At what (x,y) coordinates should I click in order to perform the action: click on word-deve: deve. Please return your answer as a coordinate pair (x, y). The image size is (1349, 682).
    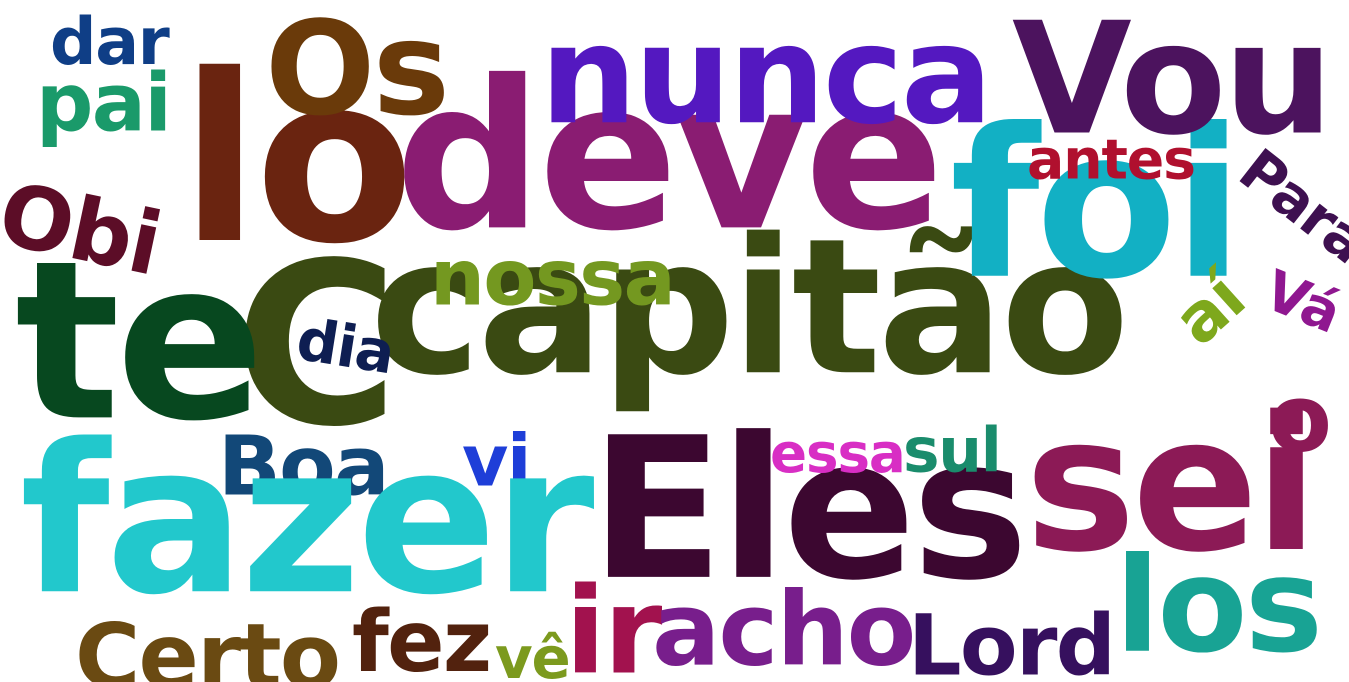
    Looking at the image, I should click on (669, 157).